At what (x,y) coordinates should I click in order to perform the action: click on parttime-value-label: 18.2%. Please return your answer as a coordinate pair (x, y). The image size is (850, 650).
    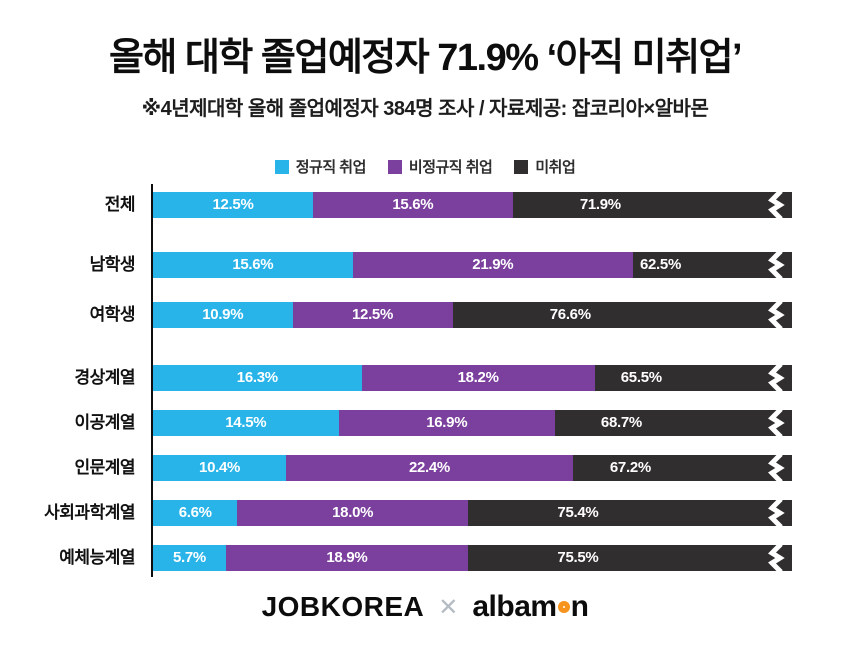
    Looking at the image, I should click on (478, 377).